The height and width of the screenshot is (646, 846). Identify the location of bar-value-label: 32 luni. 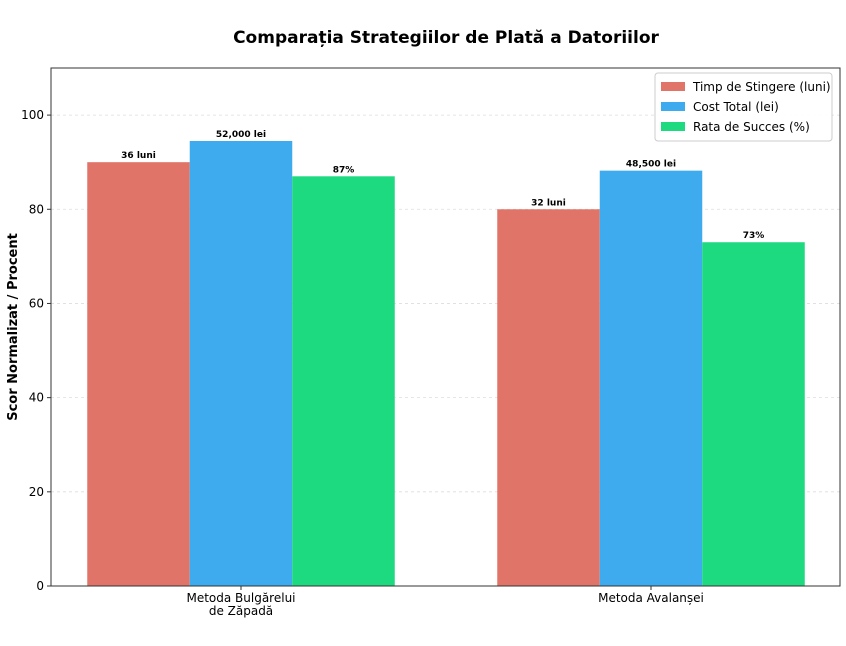
(548, 203).